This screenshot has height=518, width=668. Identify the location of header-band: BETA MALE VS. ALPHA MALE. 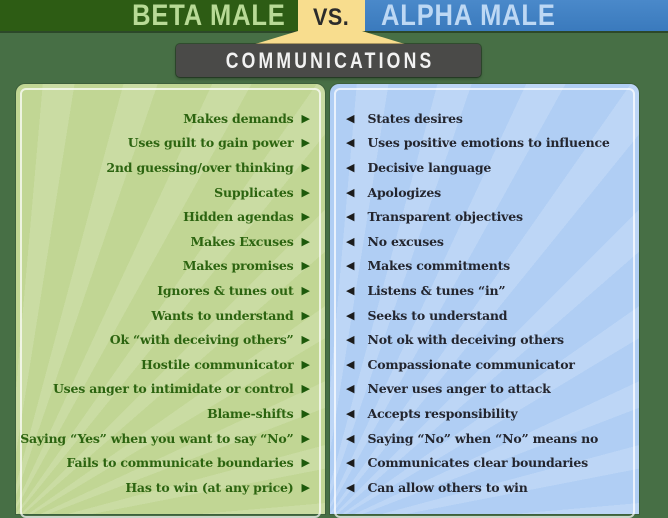
(334, 16).